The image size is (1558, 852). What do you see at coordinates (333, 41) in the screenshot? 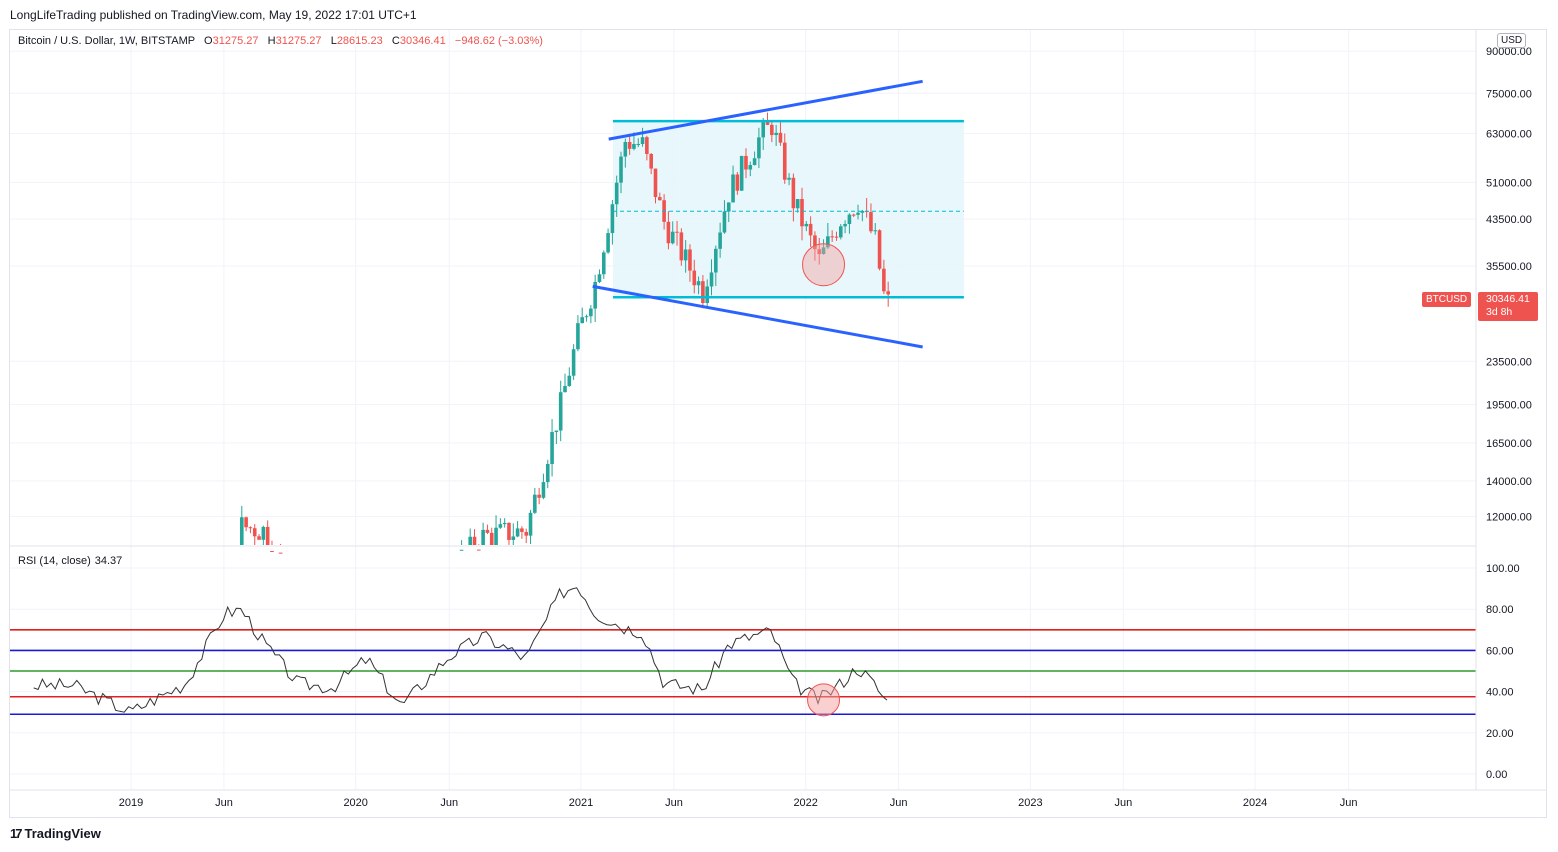
I see `low-label: L` at bounding box center [333, 41].